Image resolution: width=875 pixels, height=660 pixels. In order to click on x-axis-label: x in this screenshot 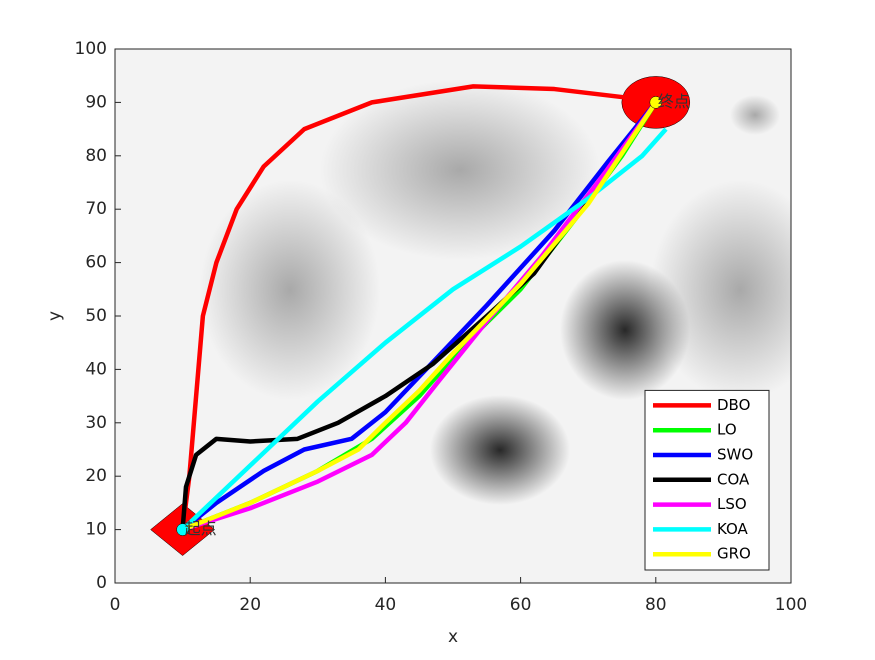, I will do `click(453, 637)`.